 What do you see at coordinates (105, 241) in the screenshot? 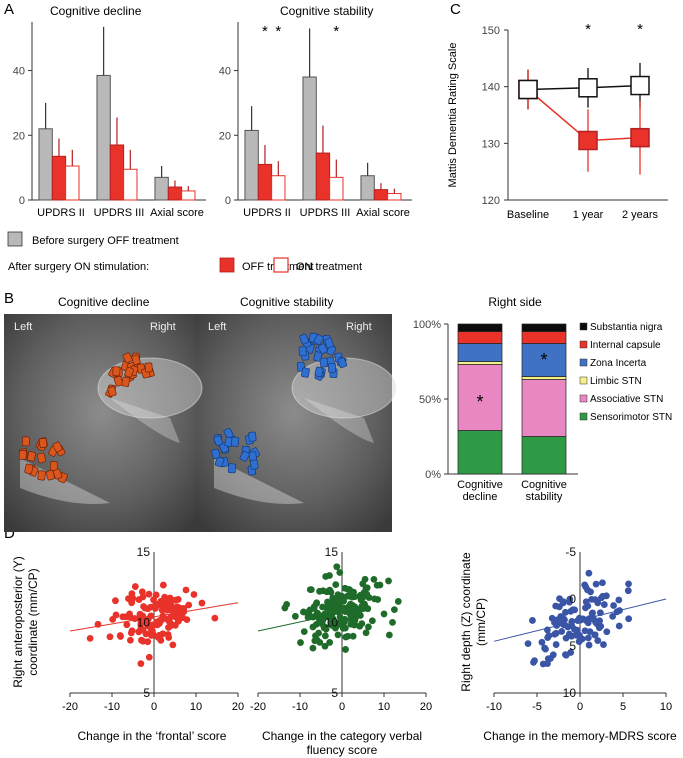
I see `legend-label-before: Before surgery OFF treatment` at bounding box center [105, 241].